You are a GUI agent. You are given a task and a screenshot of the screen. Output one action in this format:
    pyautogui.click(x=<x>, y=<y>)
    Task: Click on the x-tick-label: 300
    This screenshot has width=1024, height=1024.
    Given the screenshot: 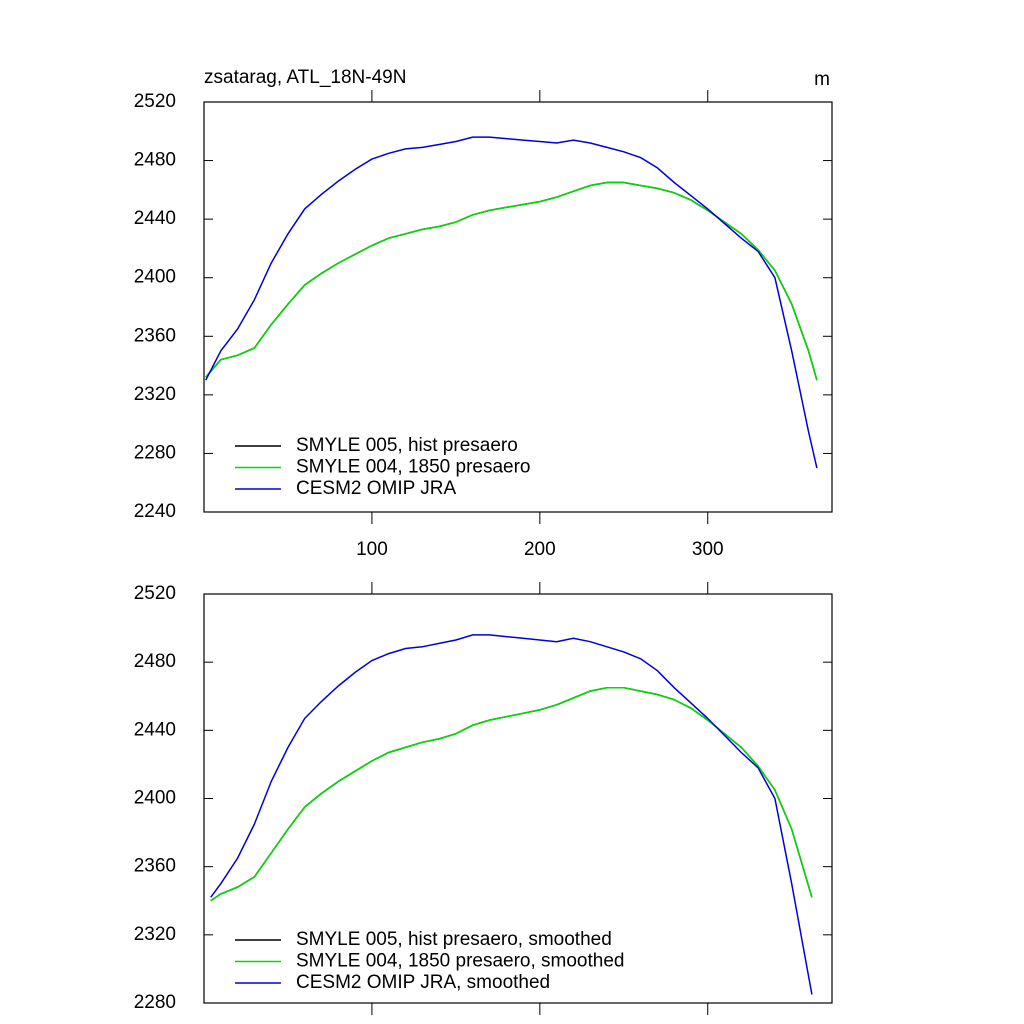 What is the action you would take?
    pyautogui.click(x=708, y=549)
    